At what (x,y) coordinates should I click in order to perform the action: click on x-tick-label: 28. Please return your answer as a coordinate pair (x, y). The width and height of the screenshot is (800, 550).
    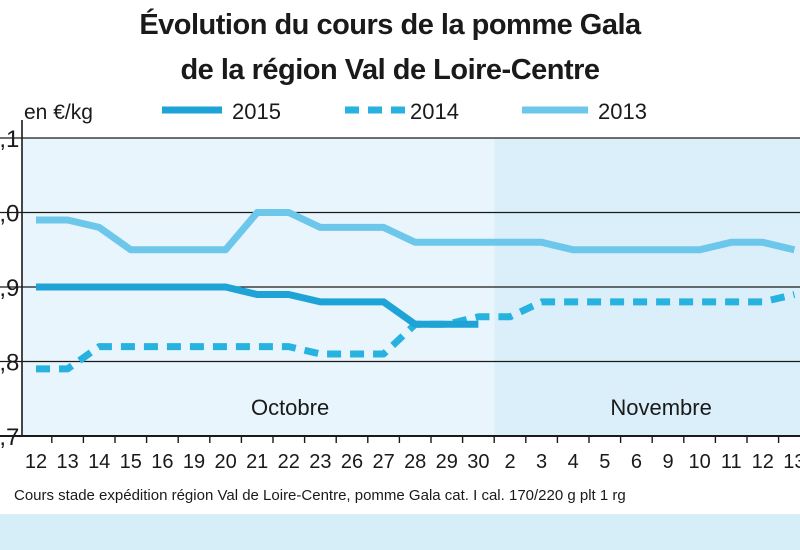
    Looking at the image, I should click on (415, 462).